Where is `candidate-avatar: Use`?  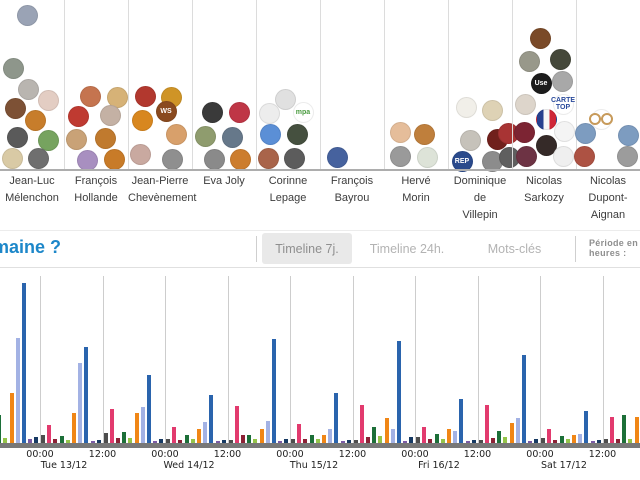
candidate-avatar: Use is located at coordinates (541, 83).